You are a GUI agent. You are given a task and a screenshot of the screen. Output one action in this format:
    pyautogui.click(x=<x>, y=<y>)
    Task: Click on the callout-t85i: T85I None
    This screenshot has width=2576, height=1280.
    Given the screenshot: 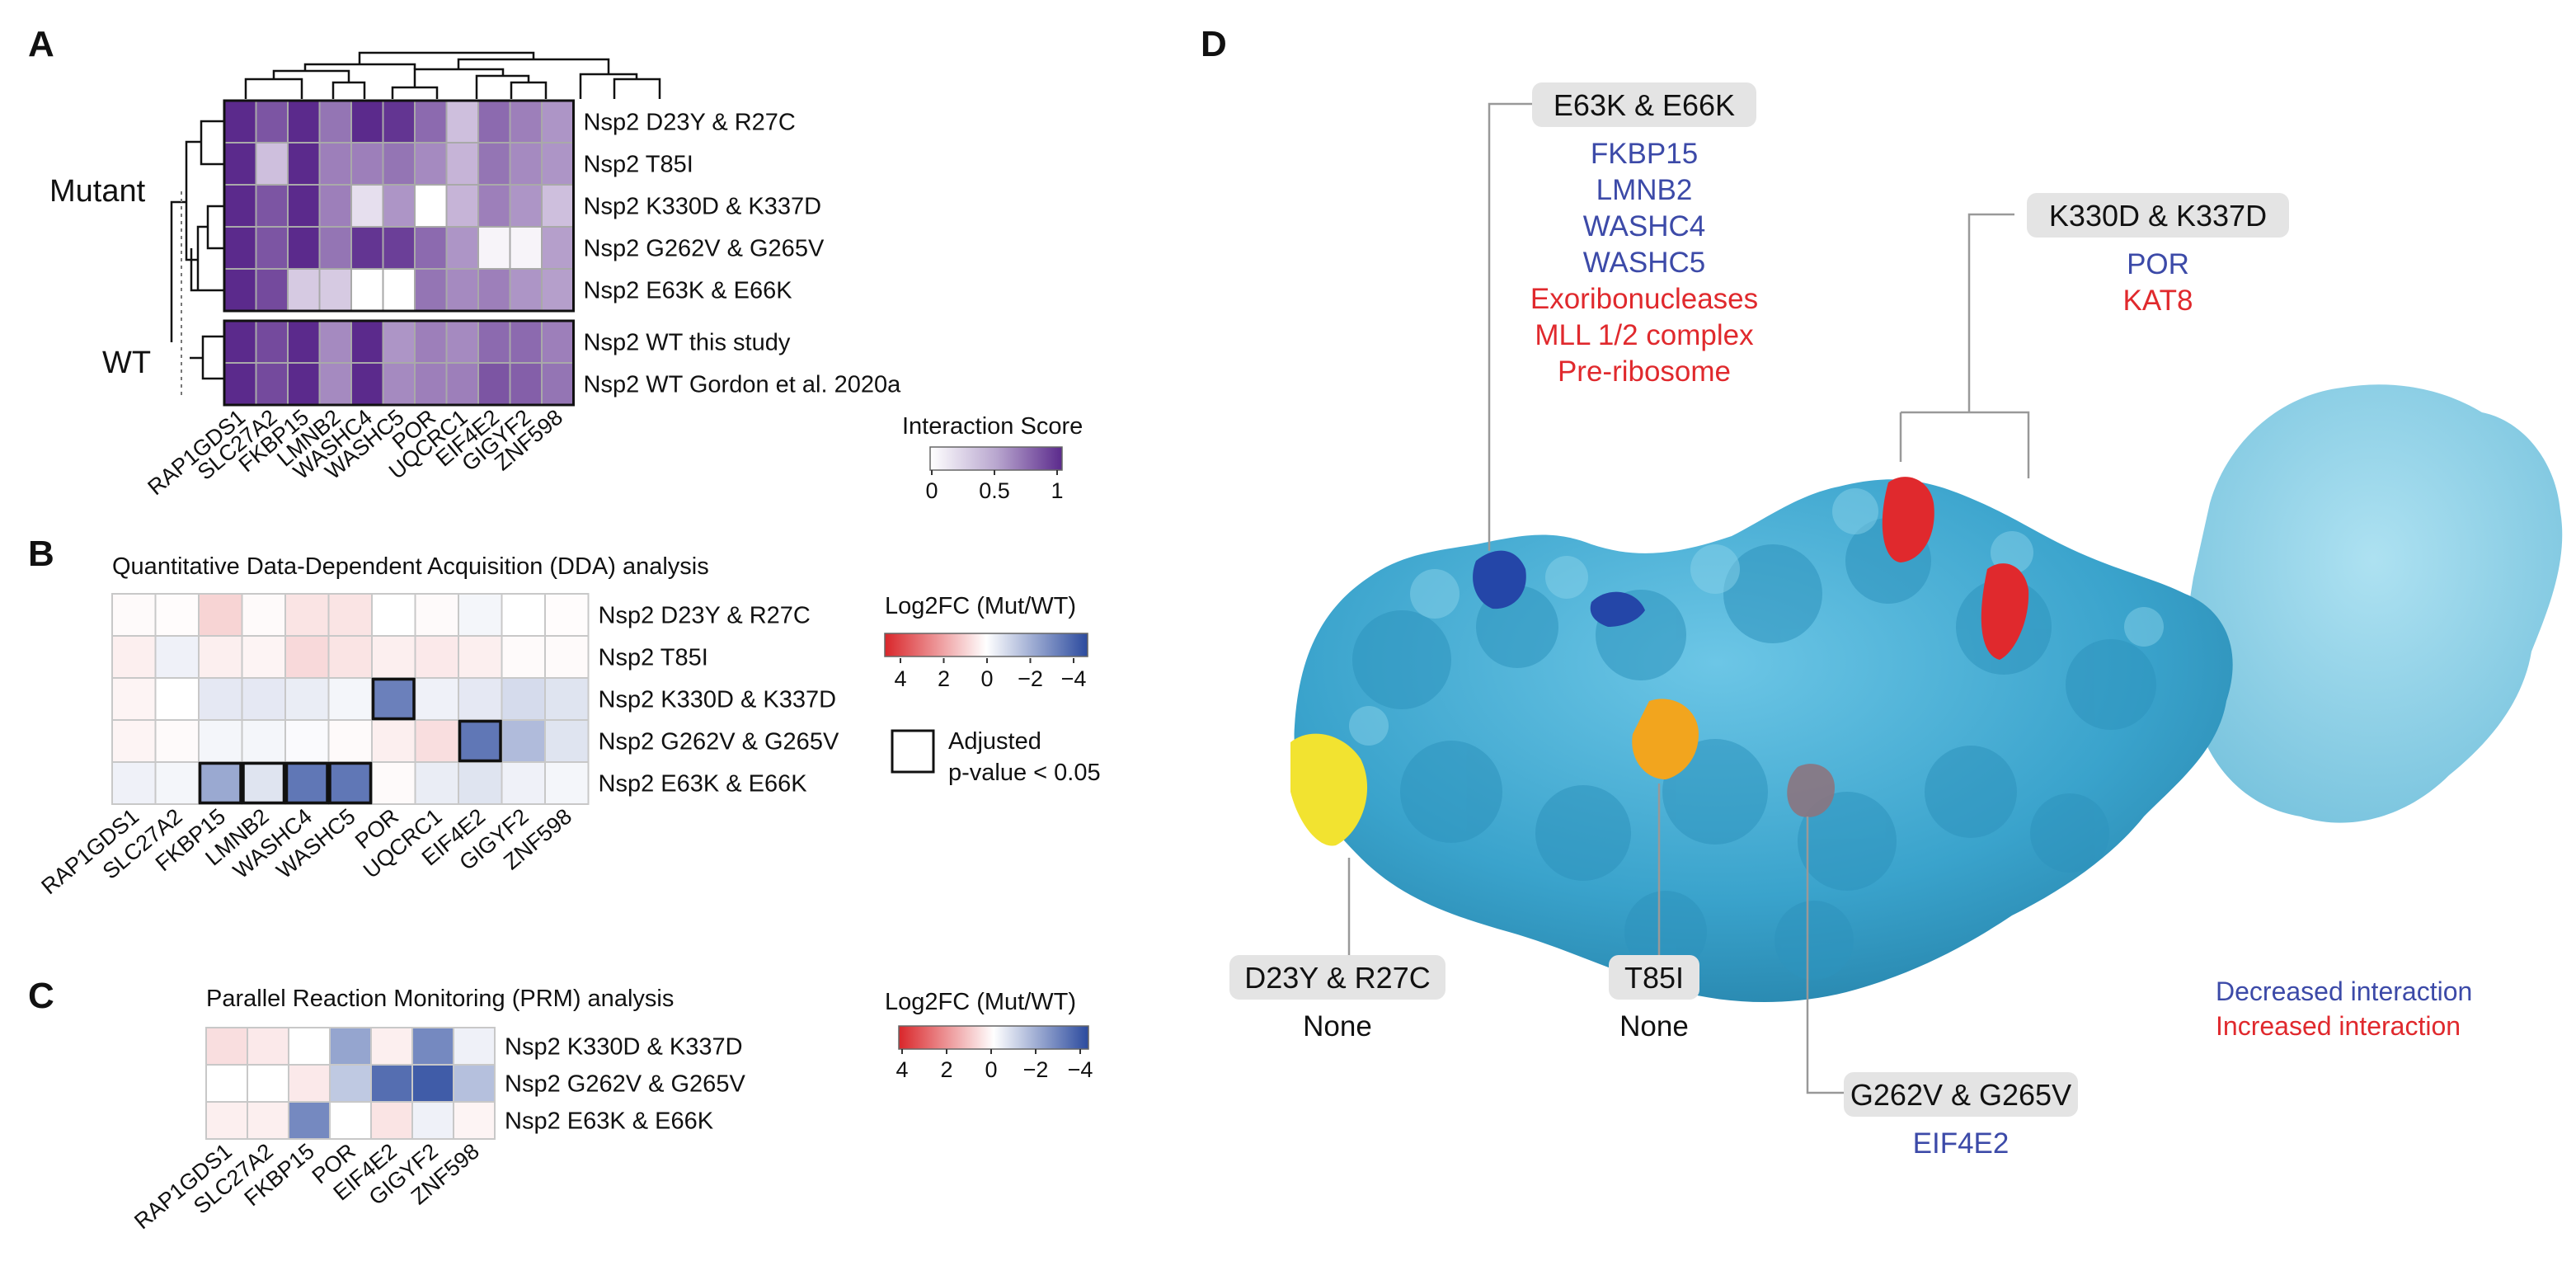 What is the action you would take?
    pyautogui.click(x=1654, y=998)
    